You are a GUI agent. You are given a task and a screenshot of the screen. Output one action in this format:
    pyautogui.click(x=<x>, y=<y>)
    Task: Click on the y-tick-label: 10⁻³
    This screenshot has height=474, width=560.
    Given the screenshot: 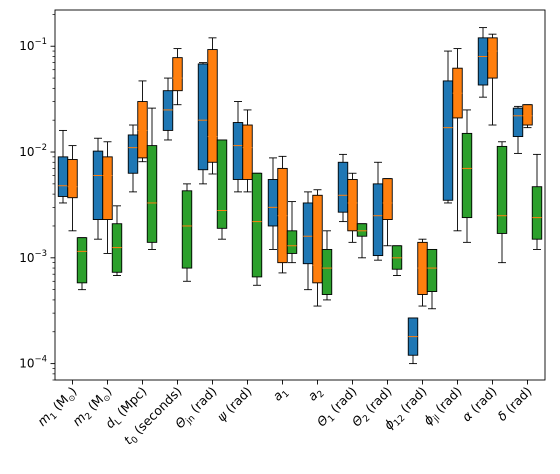 What is the action you would take?
    pyautogui.click(x=33, y=257)
    